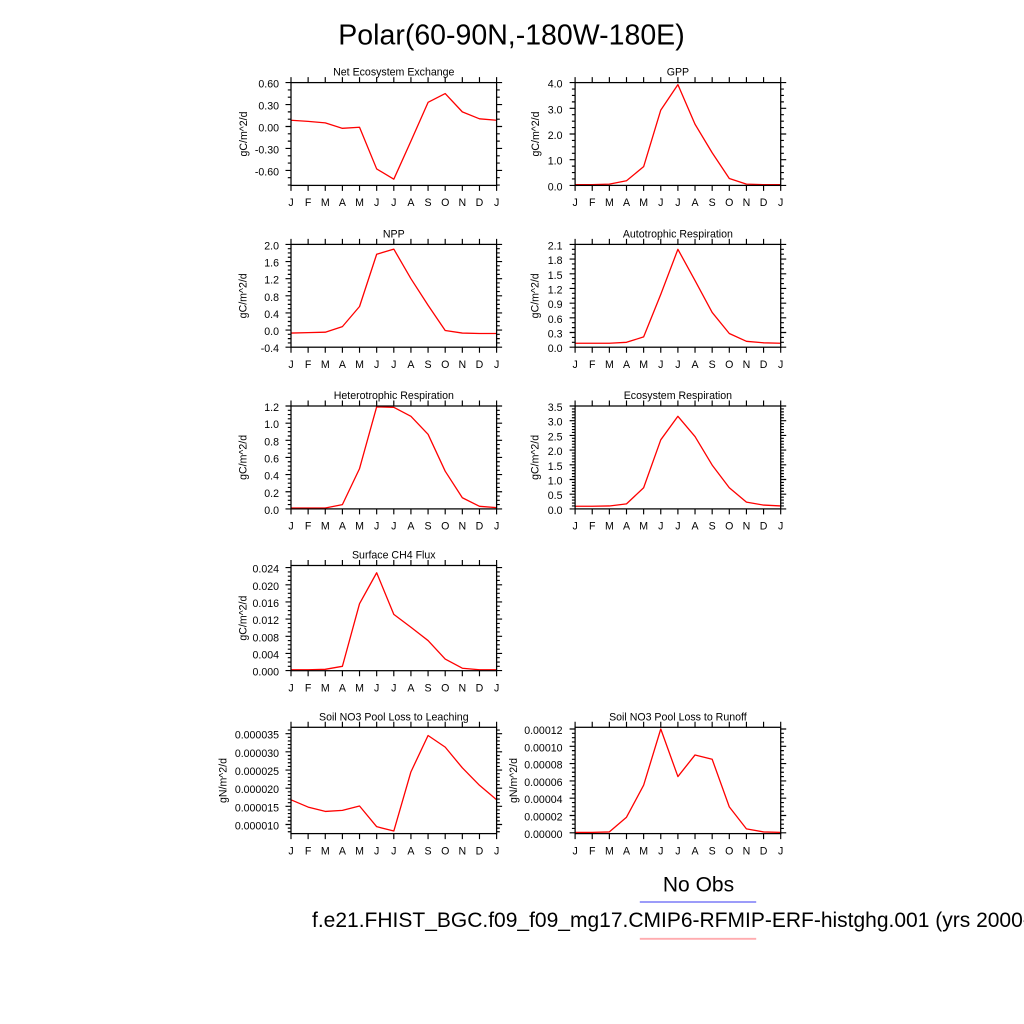 Image resolution: width=1024 pixels, height=1024 pixels. What do you see at coordinates (267, 150) in the screenshot?
I see `svg-text: -0.30` at bounding box center [267, 150].